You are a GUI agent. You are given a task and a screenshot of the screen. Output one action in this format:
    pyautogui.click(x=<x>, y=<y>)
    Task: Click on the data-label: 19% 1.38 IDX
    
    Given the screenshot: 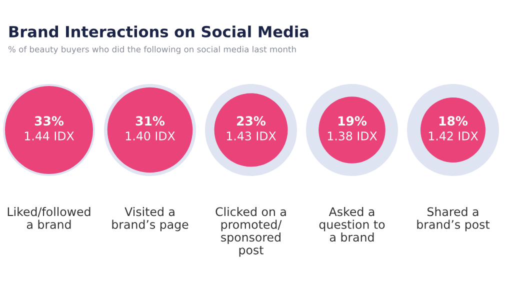 What is the action you would take?
    pyautogui.click(x=352, y=128)
    